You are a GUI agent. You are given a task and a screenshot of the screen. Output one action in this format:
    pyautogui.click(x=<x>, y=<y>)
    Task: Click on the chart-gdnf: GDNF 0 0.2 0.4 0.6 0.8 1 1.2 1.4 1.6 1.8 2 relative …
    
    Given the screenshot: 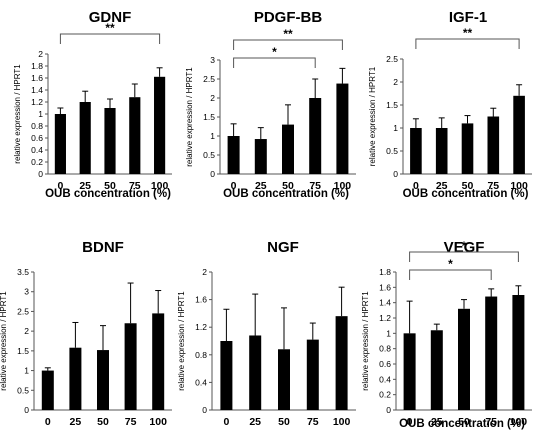 What is the action you would take?
    pyautogui.click(x=92, y=104)
    